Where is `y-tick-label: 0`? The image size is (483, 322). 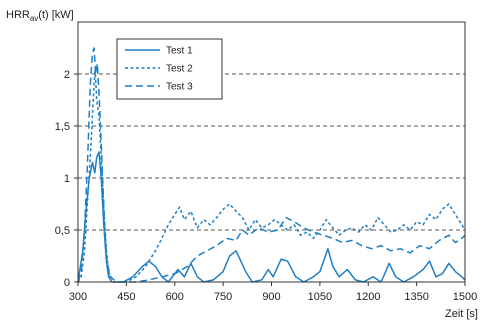 y-tick-label: 0 is located at coordinates (67, 283).